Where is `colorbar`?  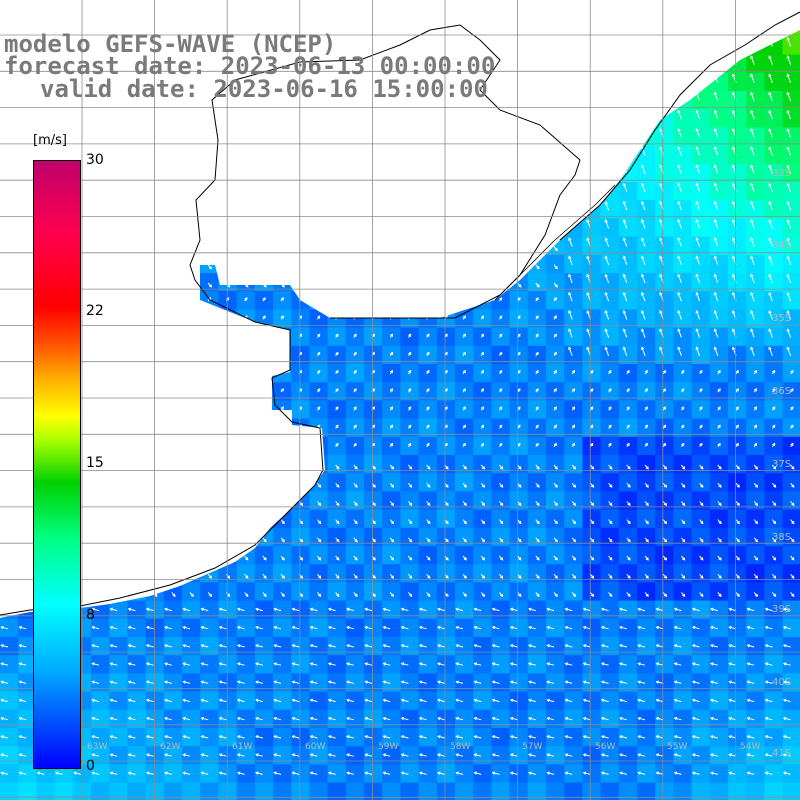
colorbar is located at coordinates (57, 464).